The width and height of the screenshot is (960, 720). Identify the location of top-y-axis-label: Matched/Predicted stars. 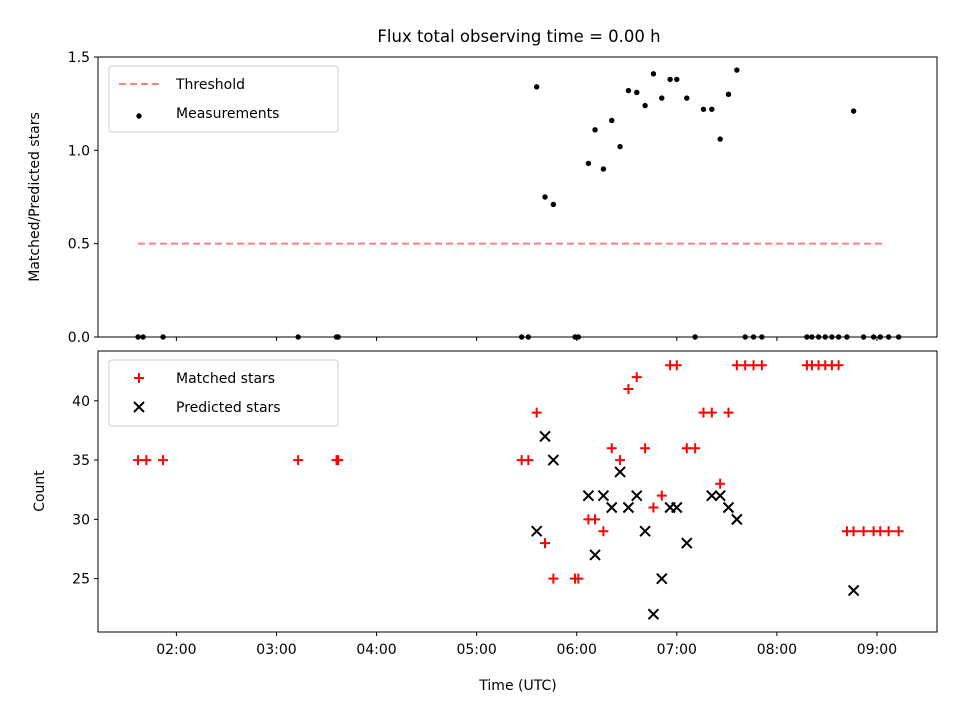
(35, 197).